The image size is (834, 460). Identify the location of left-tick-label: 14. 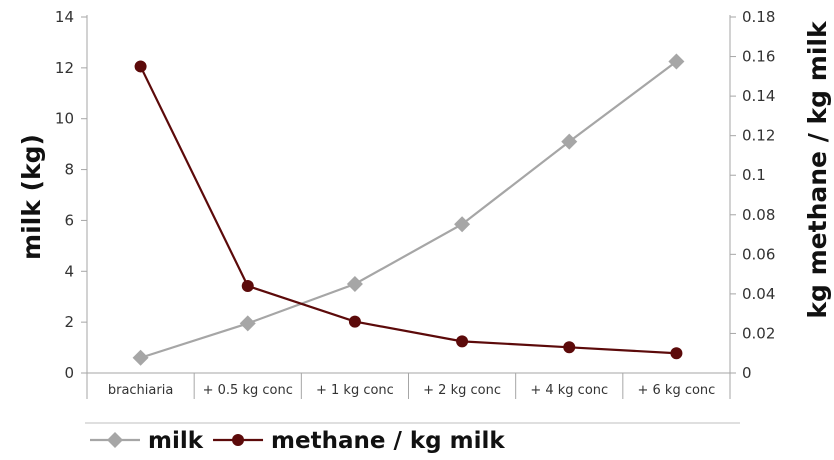
(64, 17).